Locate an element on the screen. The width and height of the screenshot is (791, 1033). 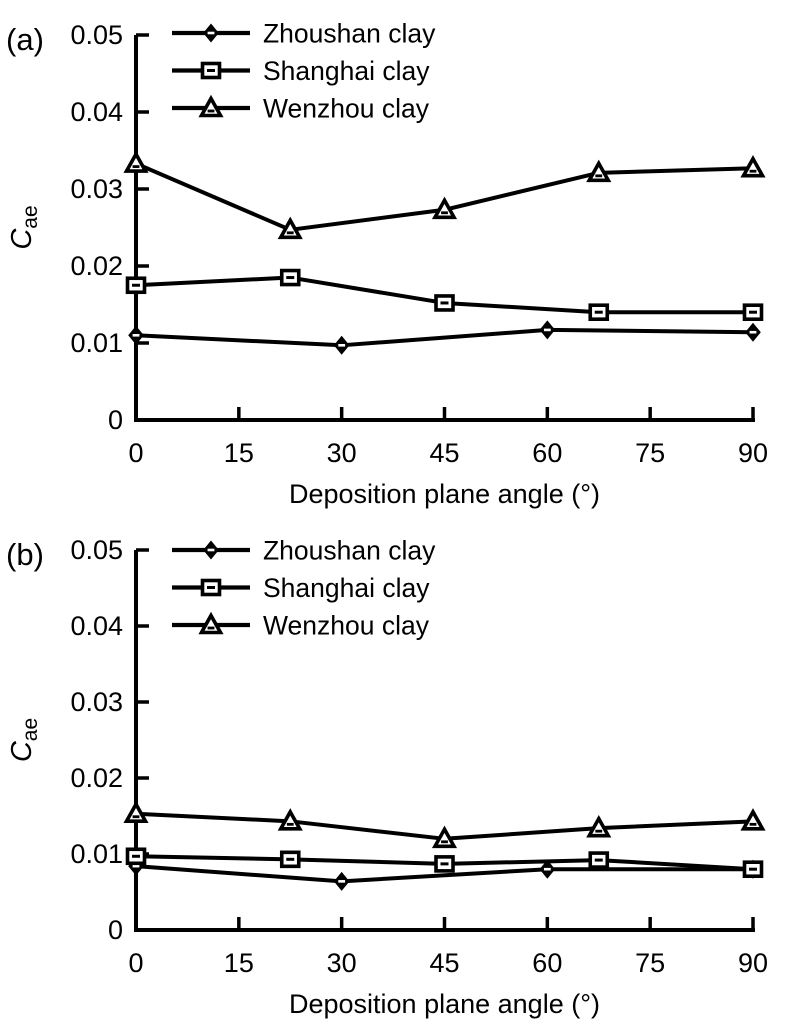
legend-item-wenzhou-clay: Wenzhou clay is located at coordinates (301, 109).